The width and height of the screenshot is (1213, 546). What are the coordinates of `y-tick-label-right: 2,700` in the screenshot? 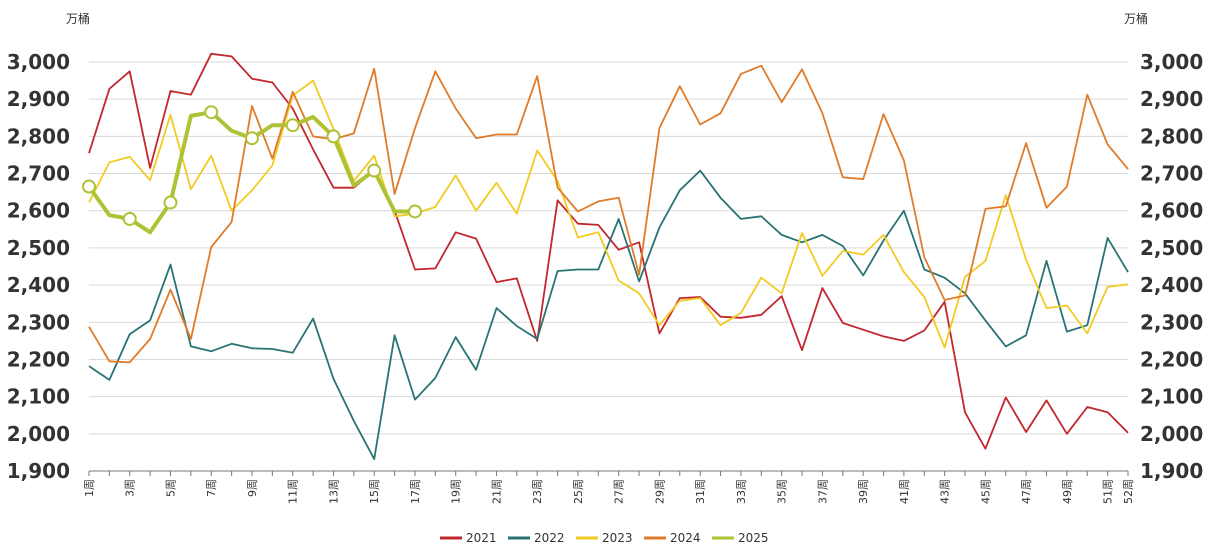 It's located at (1171, 174).